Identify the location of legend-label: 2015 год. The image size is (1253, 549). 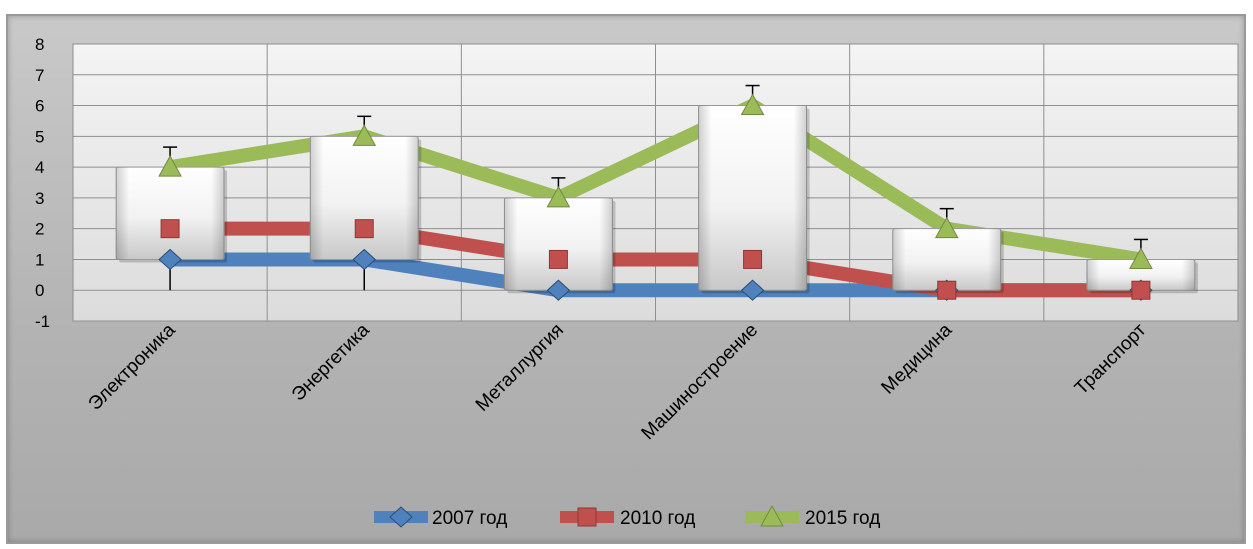
(842, 518).